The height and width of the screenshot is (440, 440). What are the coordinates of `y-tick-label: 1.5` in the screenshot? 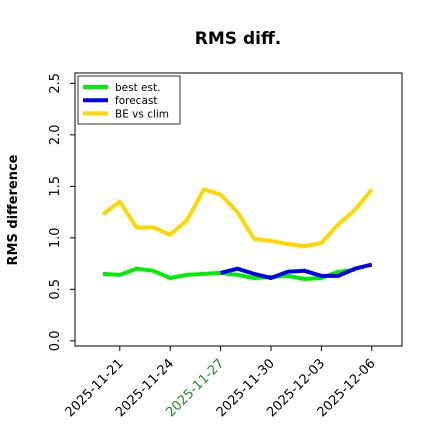 It's located at (55, 186).